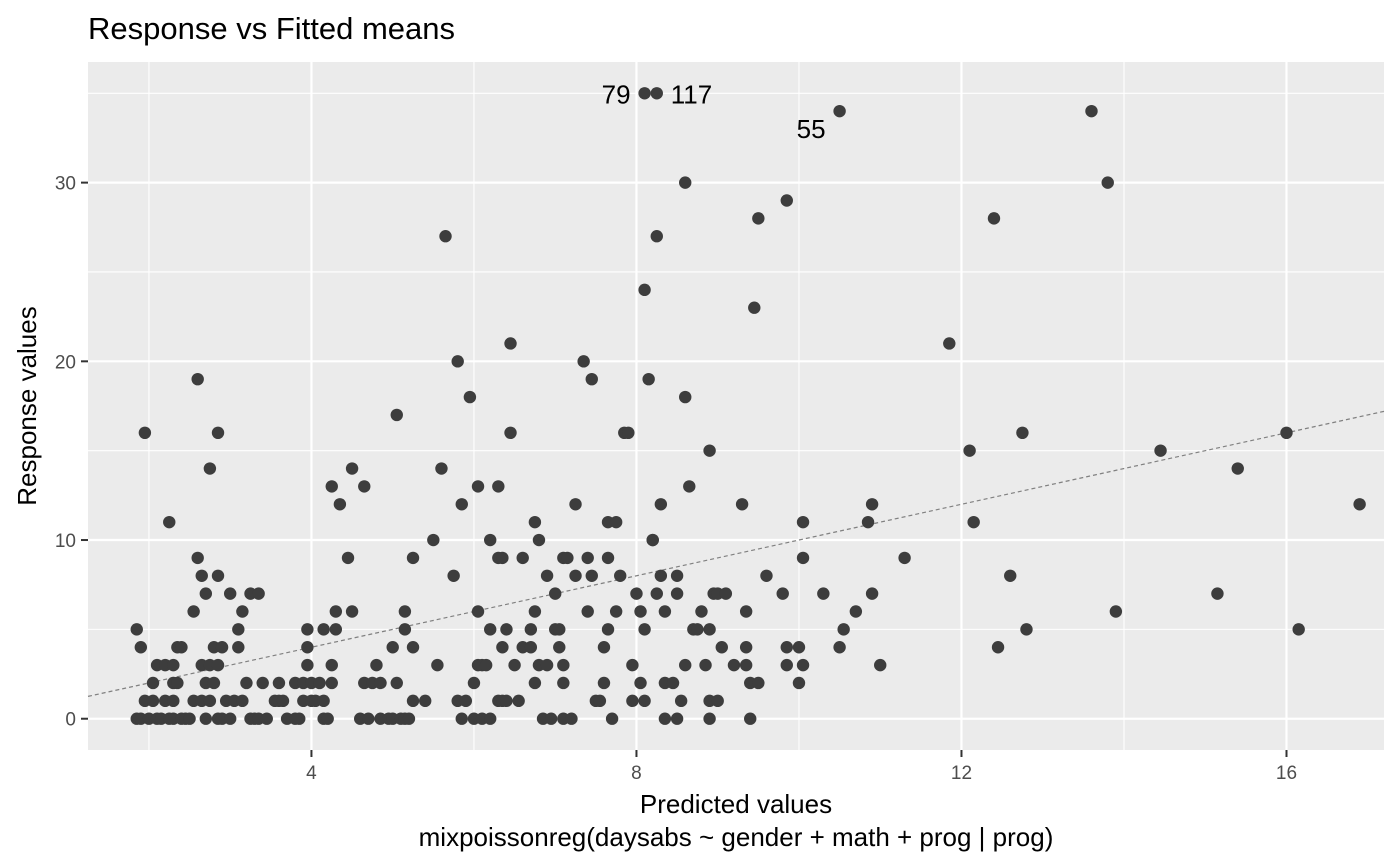  Describe the element at coordinates (65, 541) in the screenshot. I see `y-tick-label: 10` at that location.